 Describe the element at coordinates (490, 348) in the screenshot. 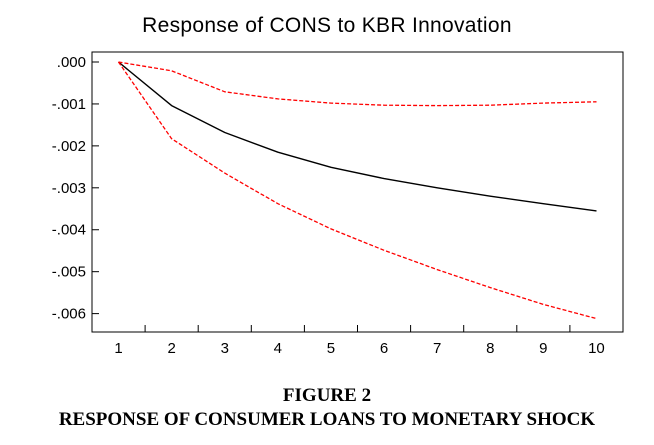

I see `x-tick-label: 8` at that location.